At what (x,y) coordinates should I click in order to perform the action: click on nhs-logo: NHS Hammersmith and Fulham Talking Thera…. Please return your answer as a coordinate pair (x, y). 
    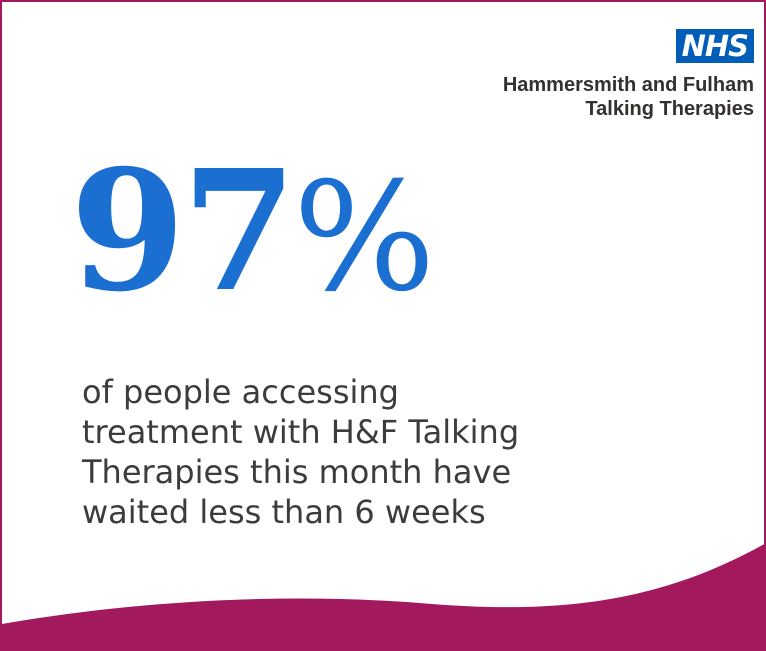
    Looking at the image, I should click on (589, 75).